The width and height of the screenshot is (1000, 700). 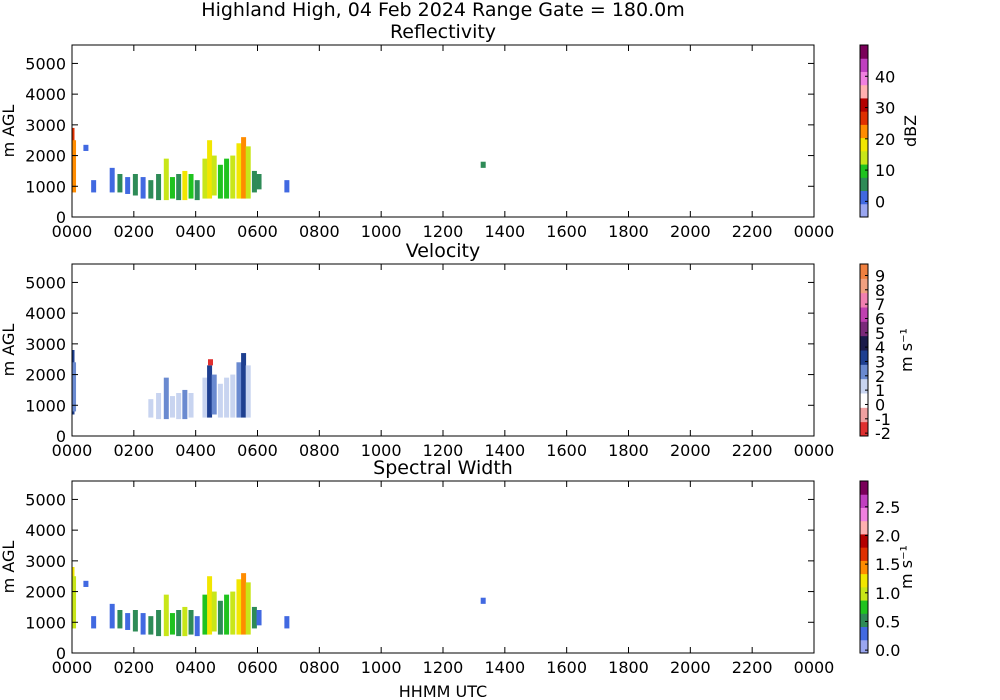 I want to click on y-tick-label: 3000, so click(x=45, y=344).